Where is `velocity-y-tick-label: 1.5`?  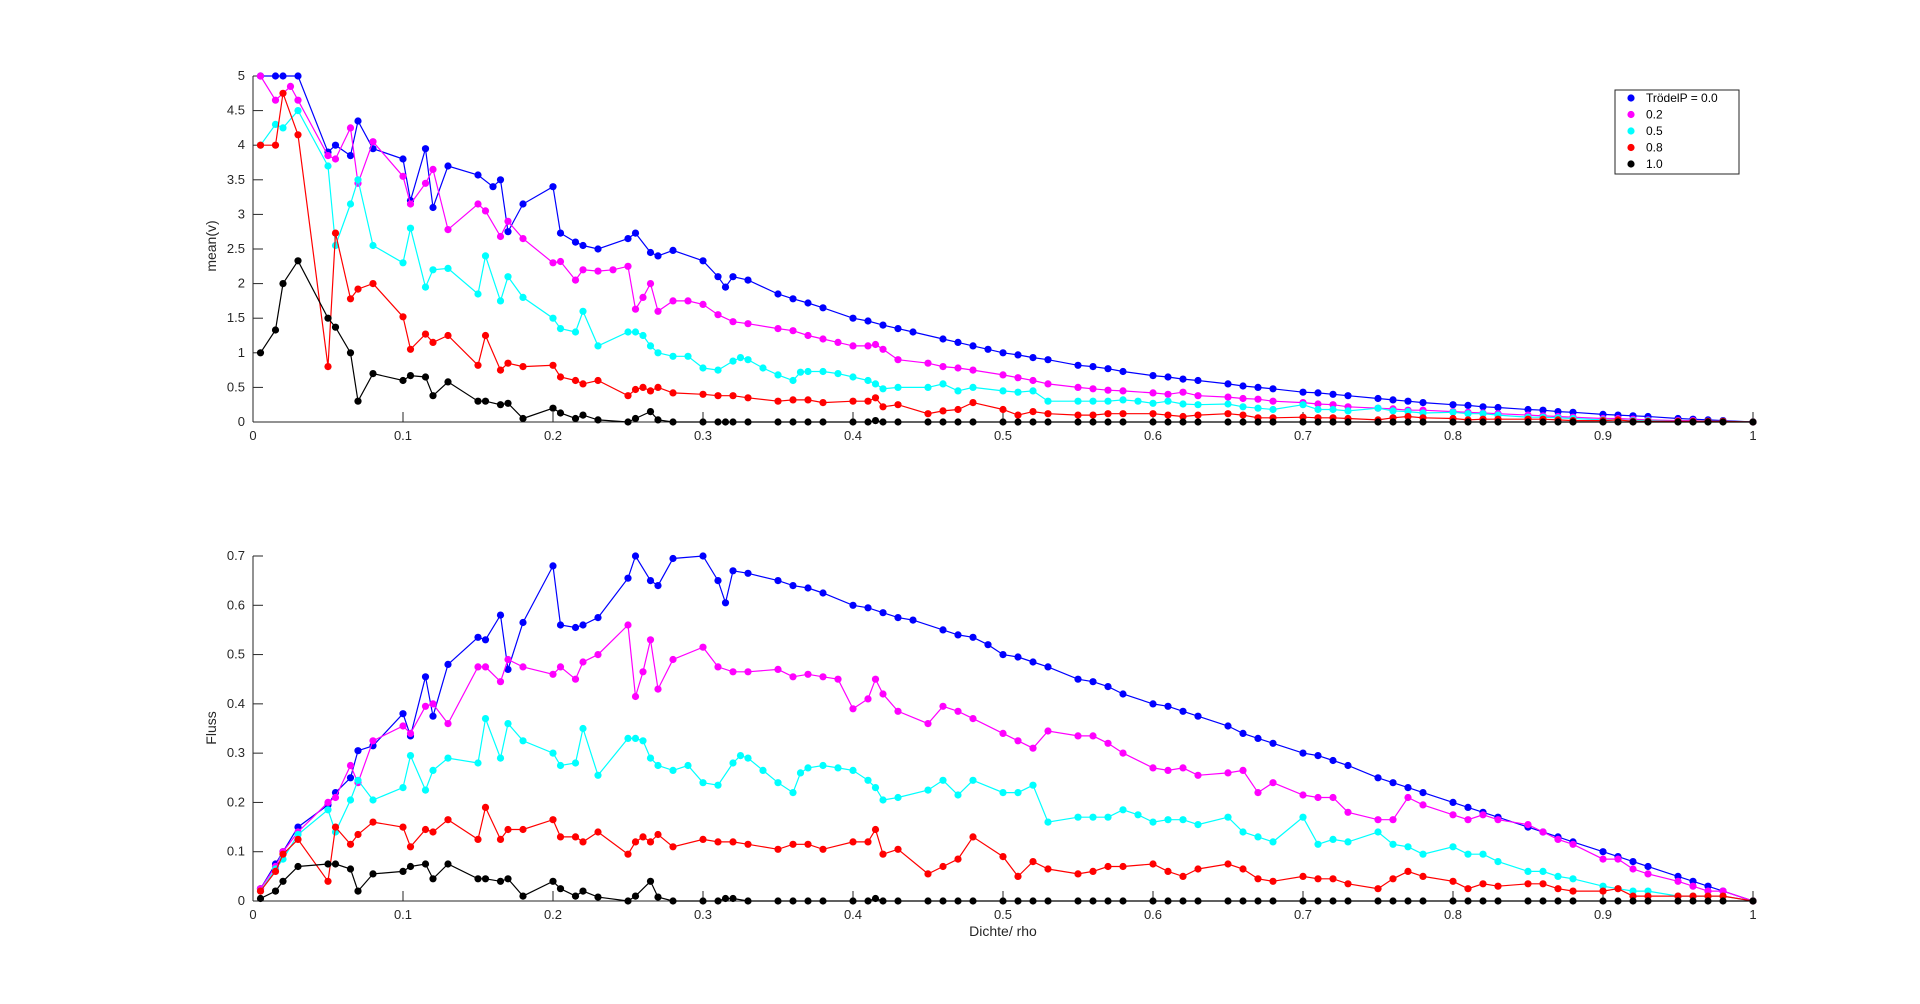 velocity-y-tick-label: 1.5 is located at coordinates (236, 317).